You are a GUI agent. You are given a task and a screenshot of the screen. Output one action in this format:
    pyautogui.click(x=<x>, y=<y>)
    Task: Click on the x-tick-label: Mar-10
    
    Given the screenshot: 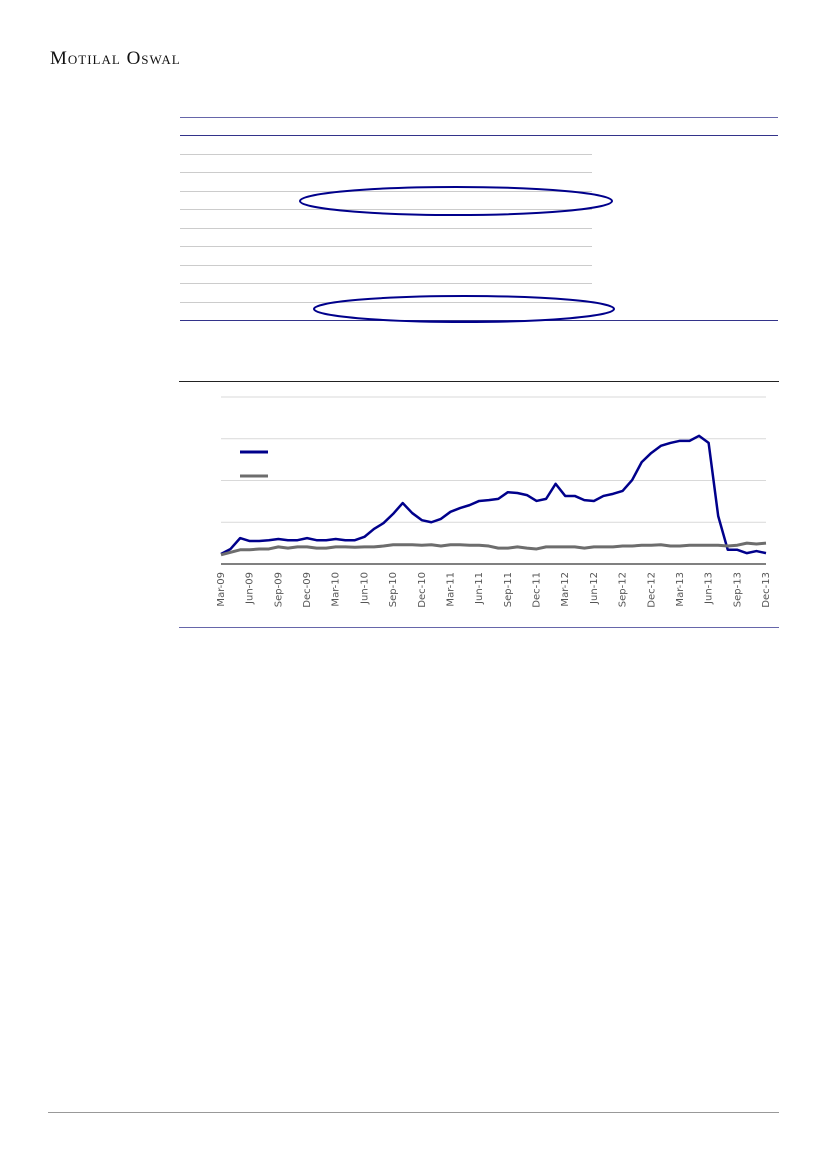 What is the action you would take?
    pyautogui.click(x=336, y=589)
    